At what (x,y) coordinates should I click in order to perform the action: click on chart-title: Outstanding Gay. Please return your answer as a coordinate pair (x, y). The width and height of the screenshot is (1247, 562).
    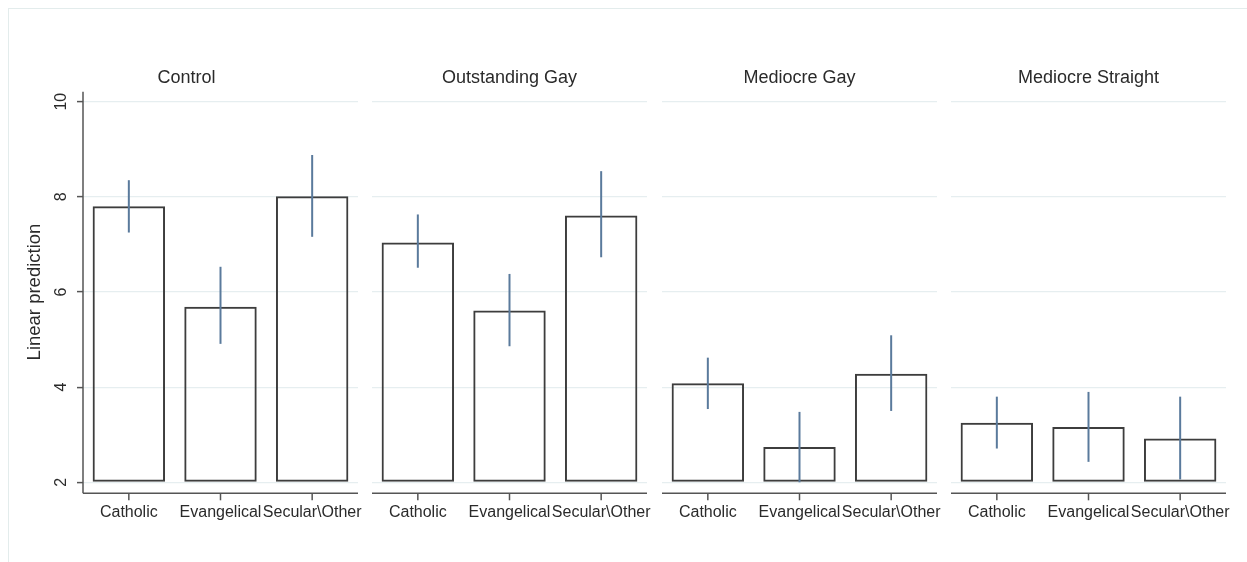
    Looking at the image, I should click on (510, 76).